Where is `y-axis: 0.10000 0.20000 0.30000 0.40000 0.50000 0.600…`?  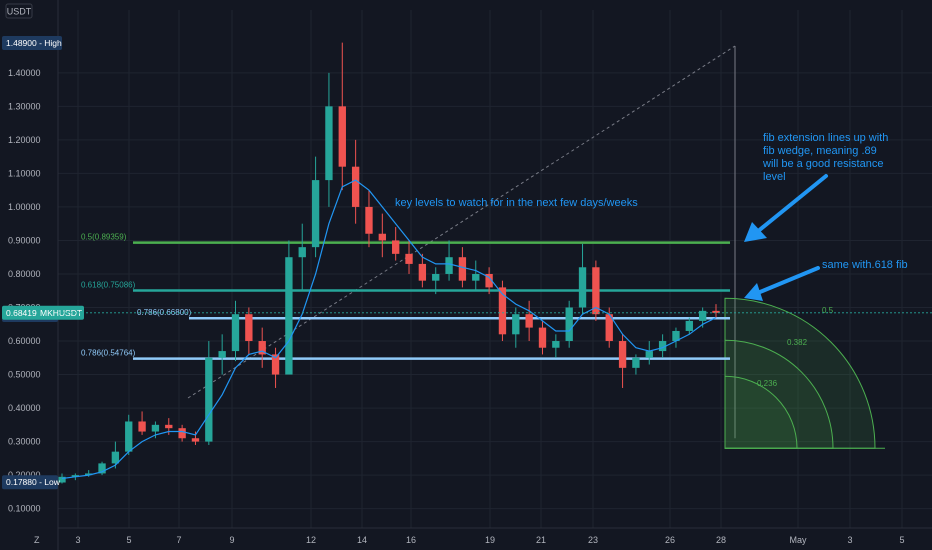
y-axis: 0.10000 0.20000 0.30000 0.40000 0.50000 0.600… is located at coordinates (33, 275).